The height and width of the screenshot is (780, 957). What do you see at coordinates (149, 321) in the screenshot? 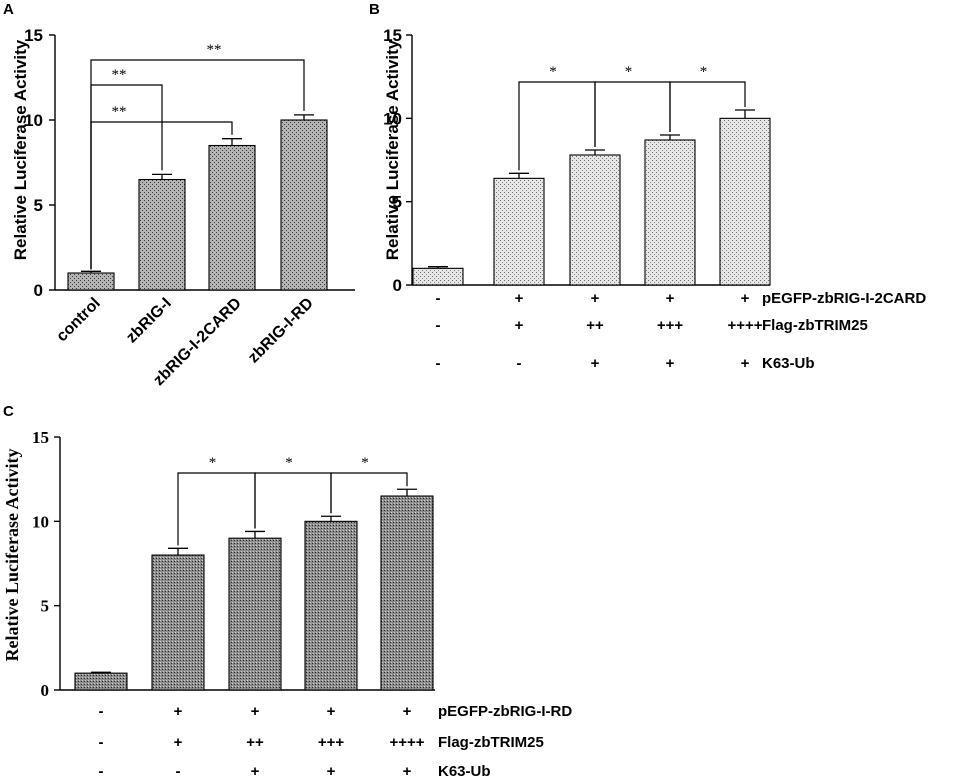
I see `panel-a-category-label: zbRIG-I` at bounding box center [149, 321].